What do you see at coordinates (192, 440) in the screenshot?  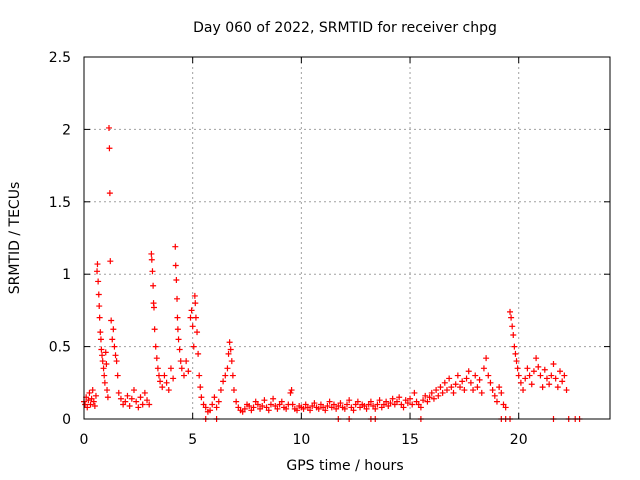 I see `x-tick-label: 5` at bounding box center [192, 440].